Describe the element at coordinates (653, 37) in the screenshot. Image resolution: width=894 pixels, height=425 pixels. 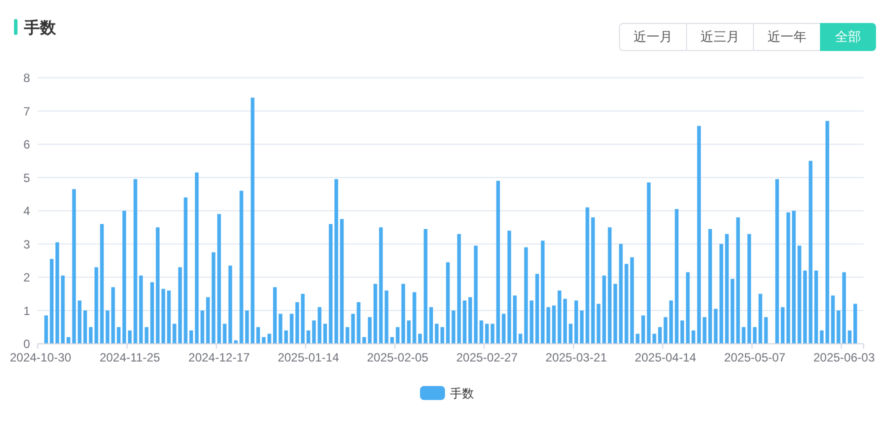
I see `button: 近一月` at that location.